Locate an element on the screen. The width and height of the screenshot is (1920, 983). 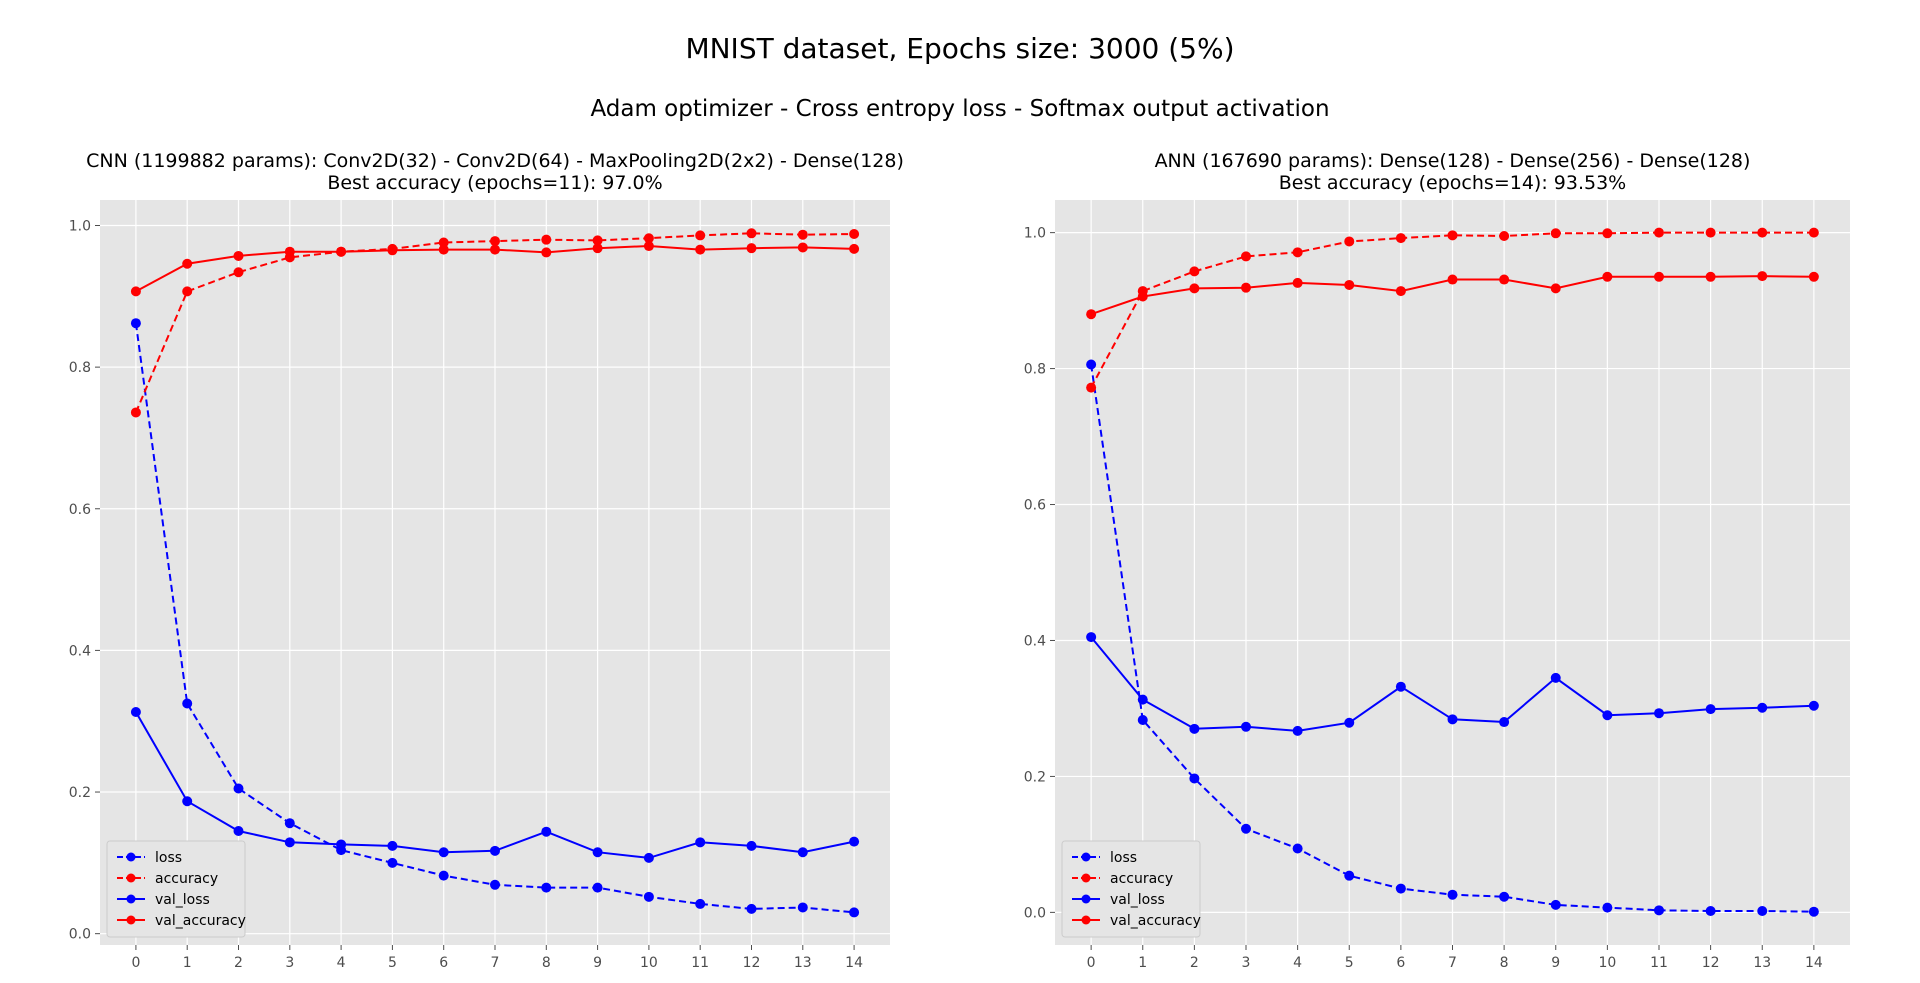
x-tick-label: 10 is located at coordinates (1607, 963).